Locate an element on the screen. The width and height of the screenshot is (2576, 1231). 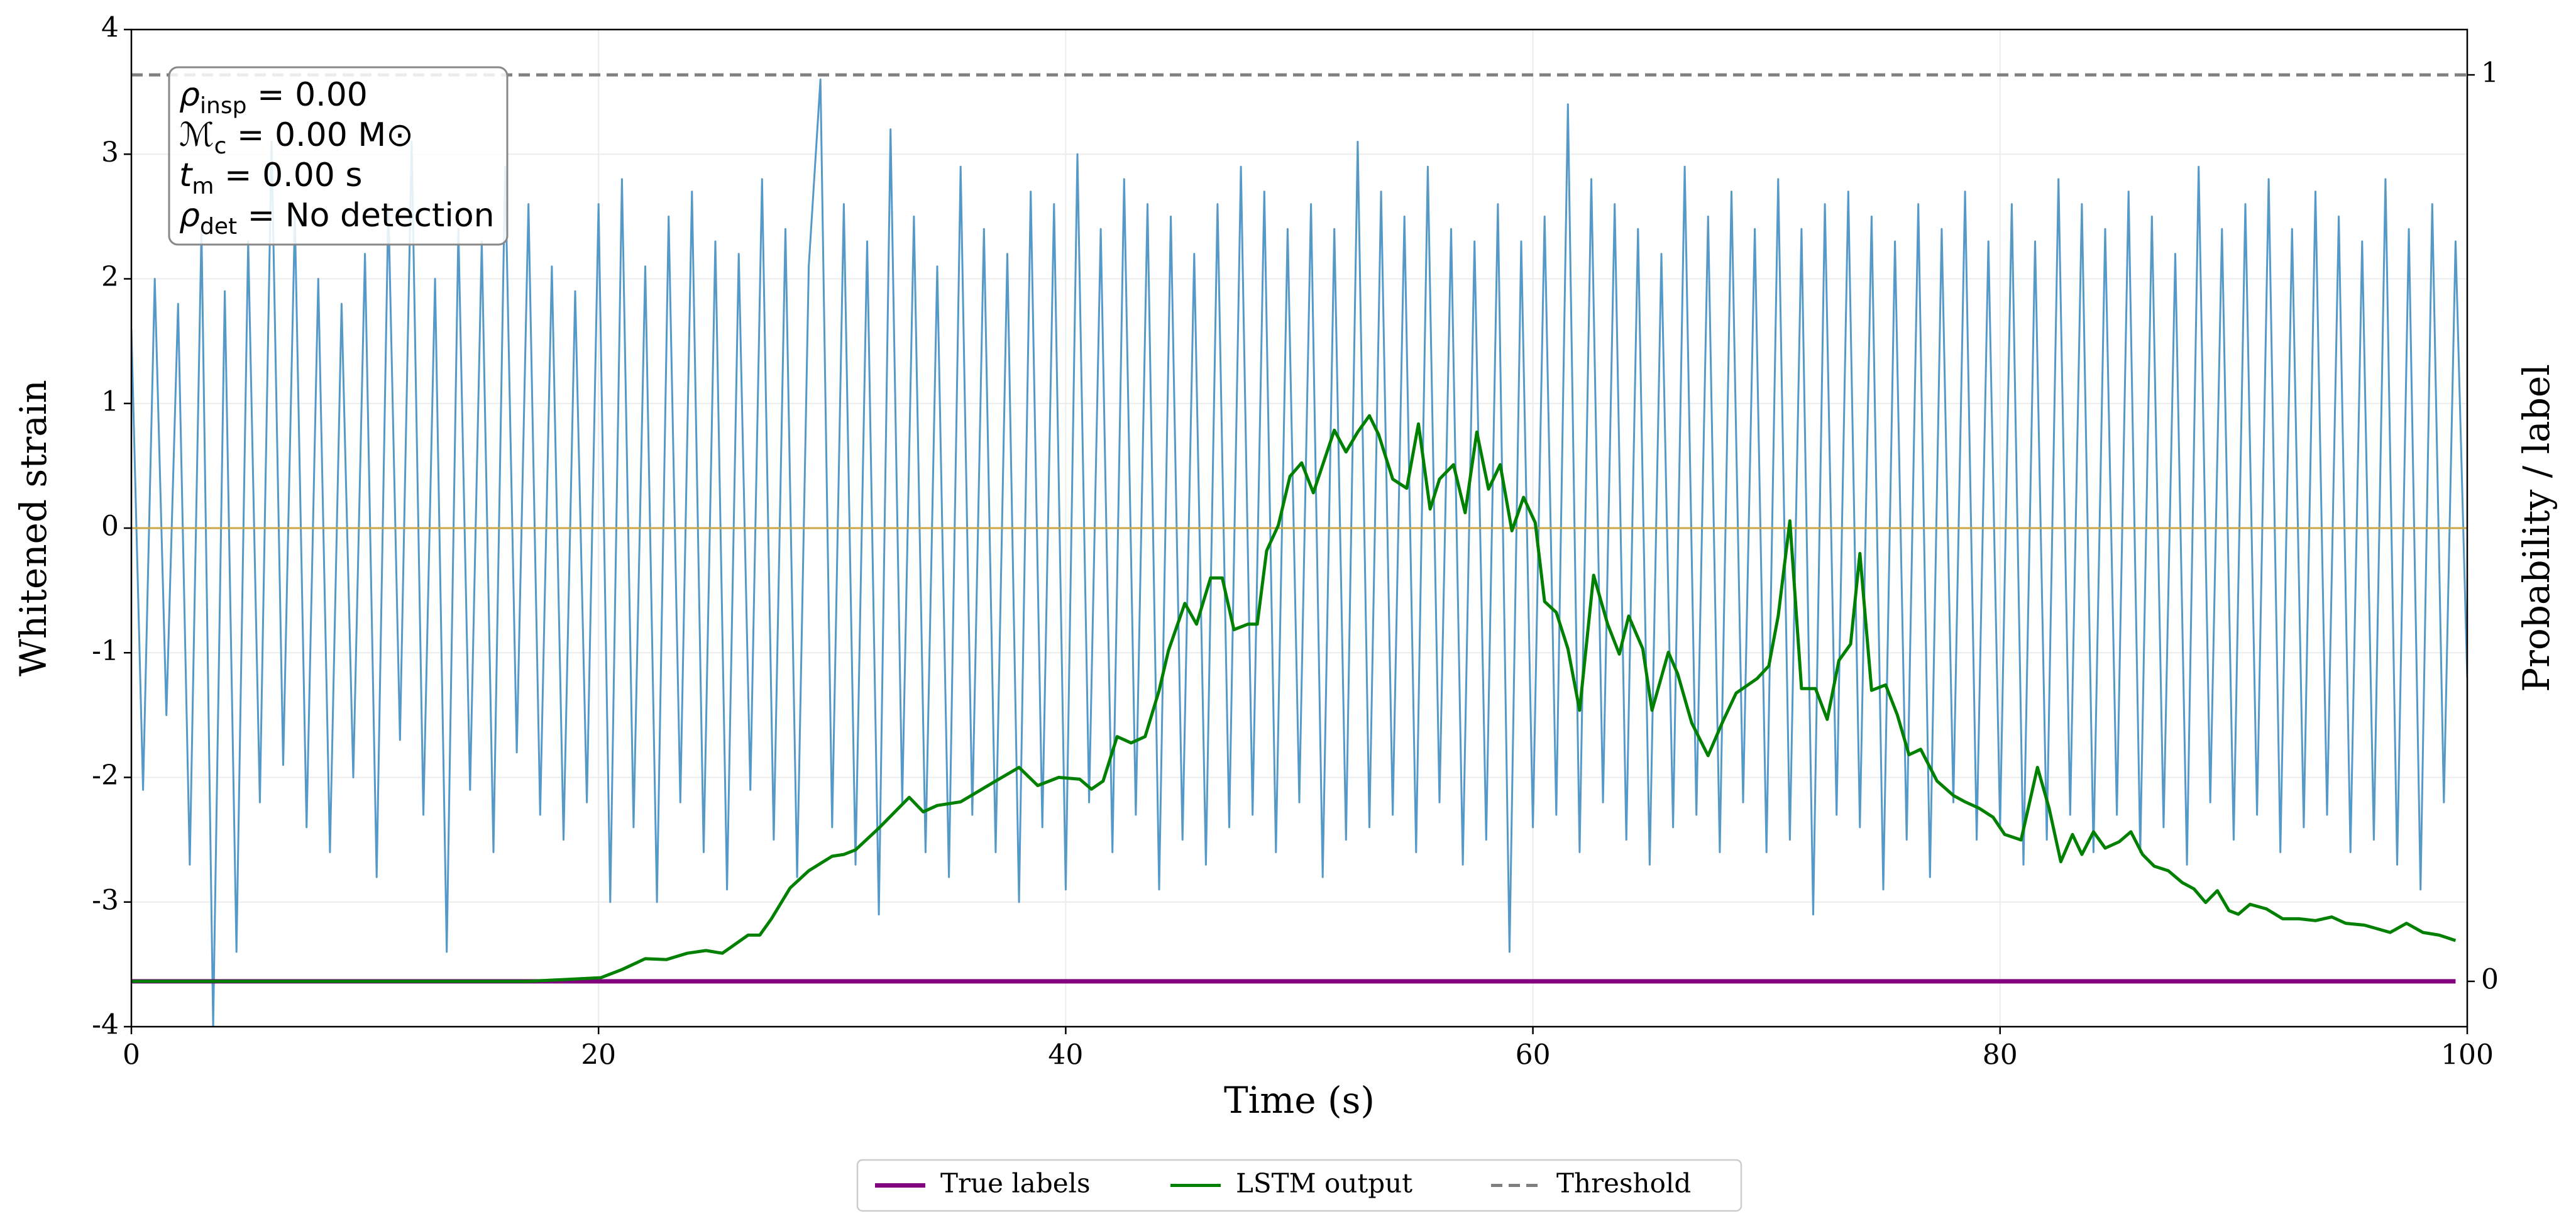
x-tick-label: 40 is located at coordinates (1065, 1055).